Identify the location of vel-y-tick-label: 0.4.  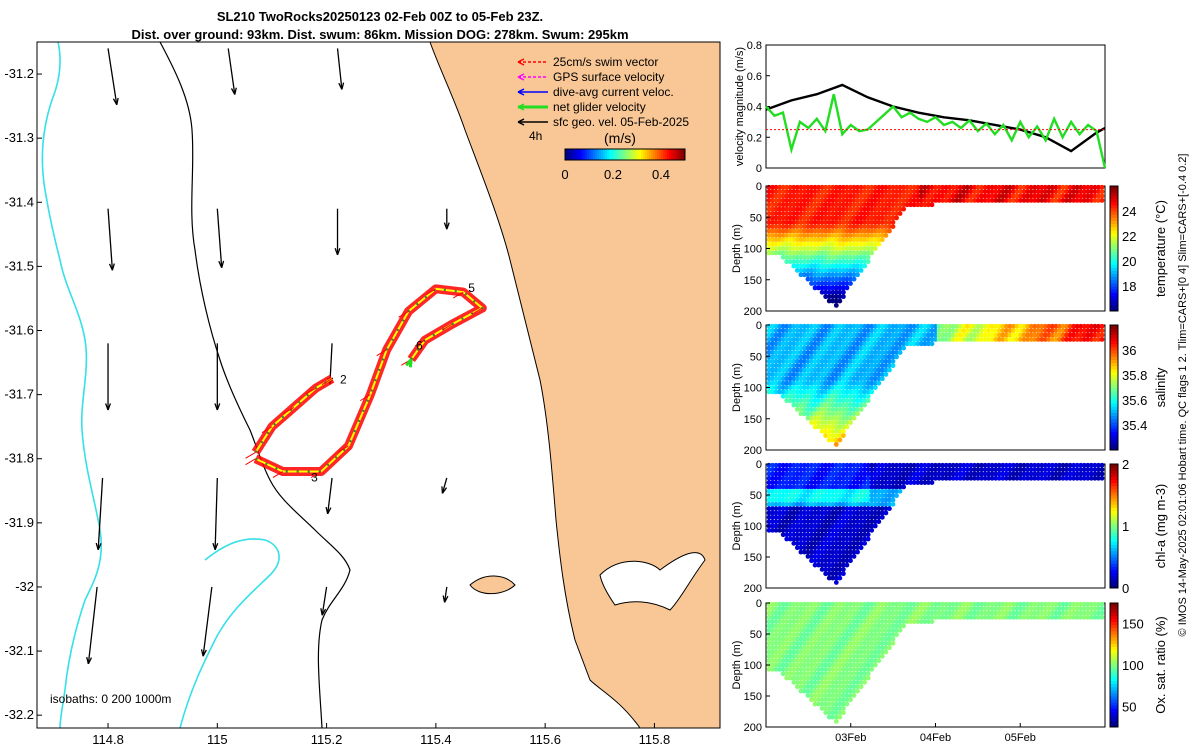
(754, 108).